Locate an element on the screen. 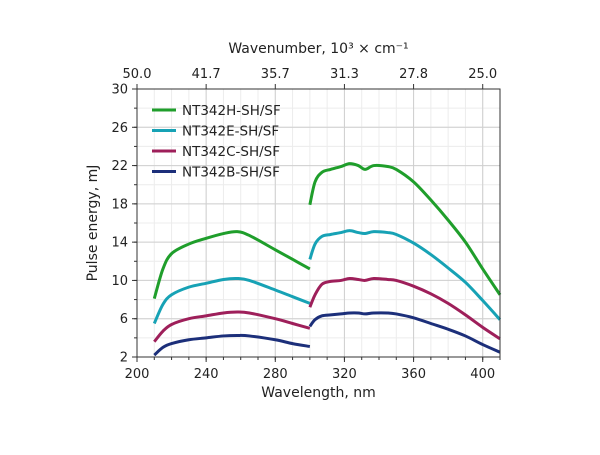 The image size is (600, 455). y-tick-label: 6 is located at coordinates (124, 319).